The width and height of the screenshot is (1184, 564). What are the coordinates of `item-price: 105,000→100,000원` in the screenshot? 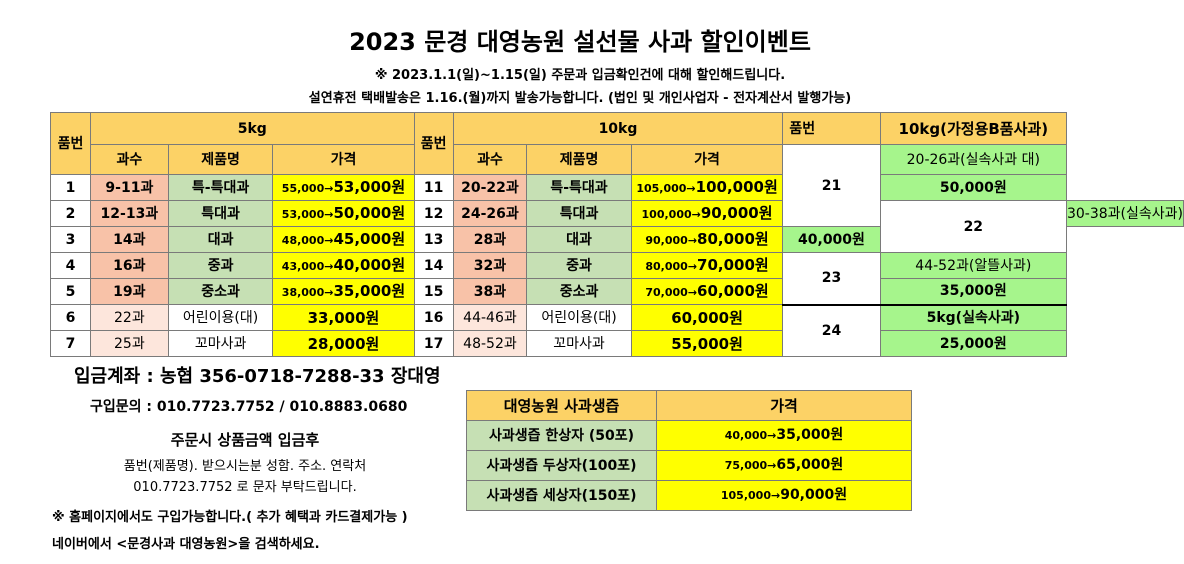 It's located at (707, 187).